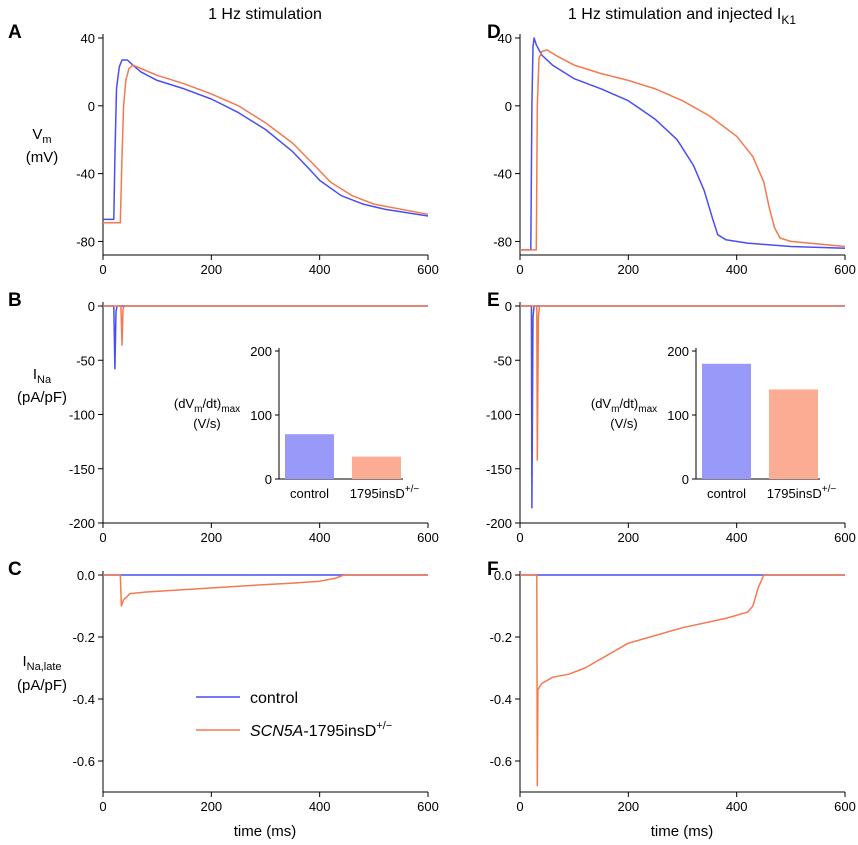 The image size is (858, 845). I want to click on title-left: 1 Hz stimulation, so click(265, 14).